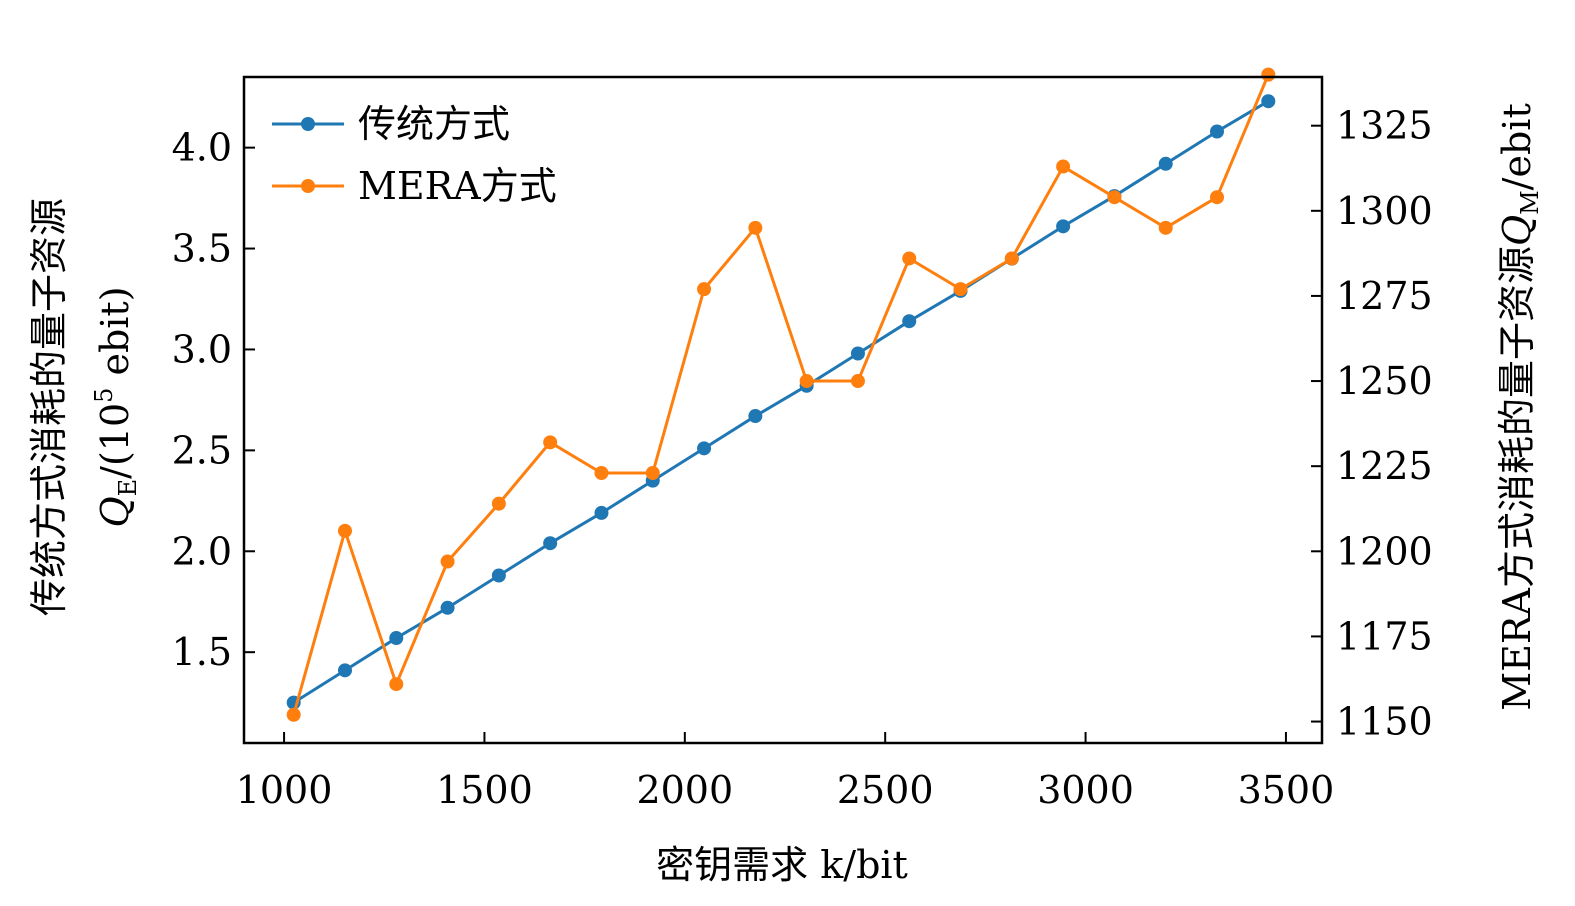 The image size is (1575, 906). Describe the element at coordinates (202, 551) in the screenshot. I see `left-y-tick-label: 2.0` at that location.